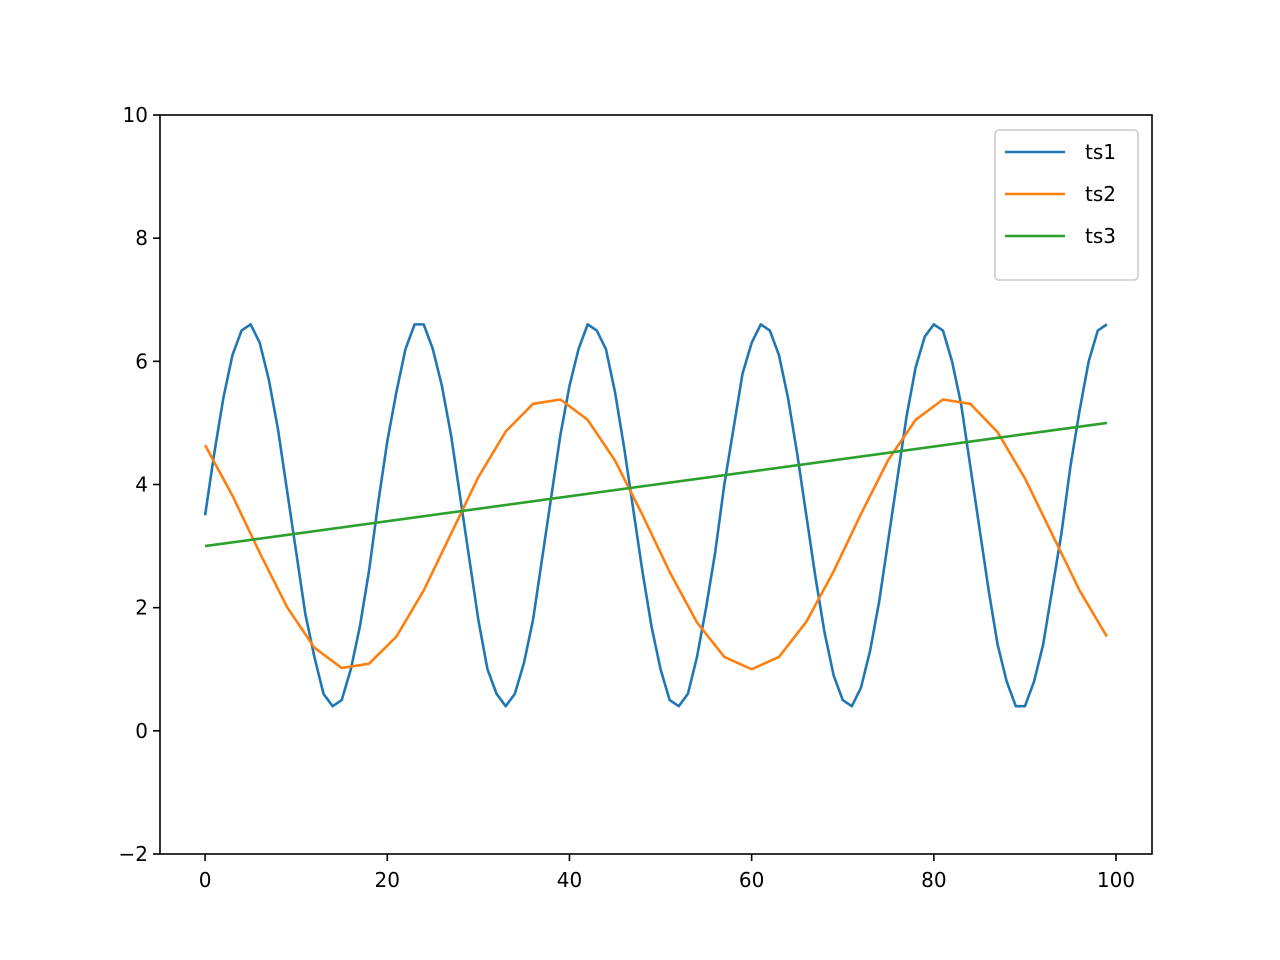 Image resolution: width=1280 pixels, height=960 pixels. Describe the element at coordinates (1100, 236) in the screenshot. I see `legend-label: ts3` at that location.